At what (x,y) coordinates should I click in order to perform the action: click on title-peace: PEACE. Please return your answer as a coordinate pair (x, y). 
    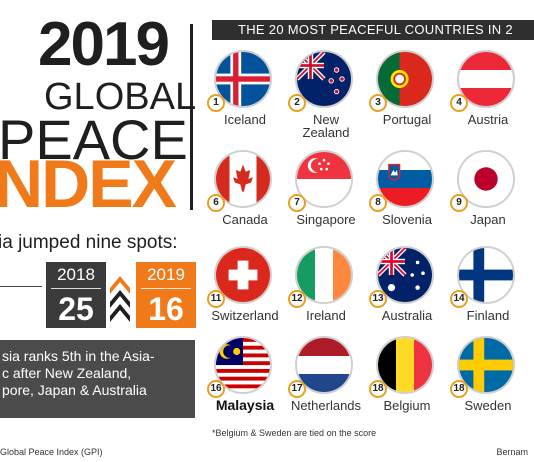
    Looking at the image, I should click on (94, 139).